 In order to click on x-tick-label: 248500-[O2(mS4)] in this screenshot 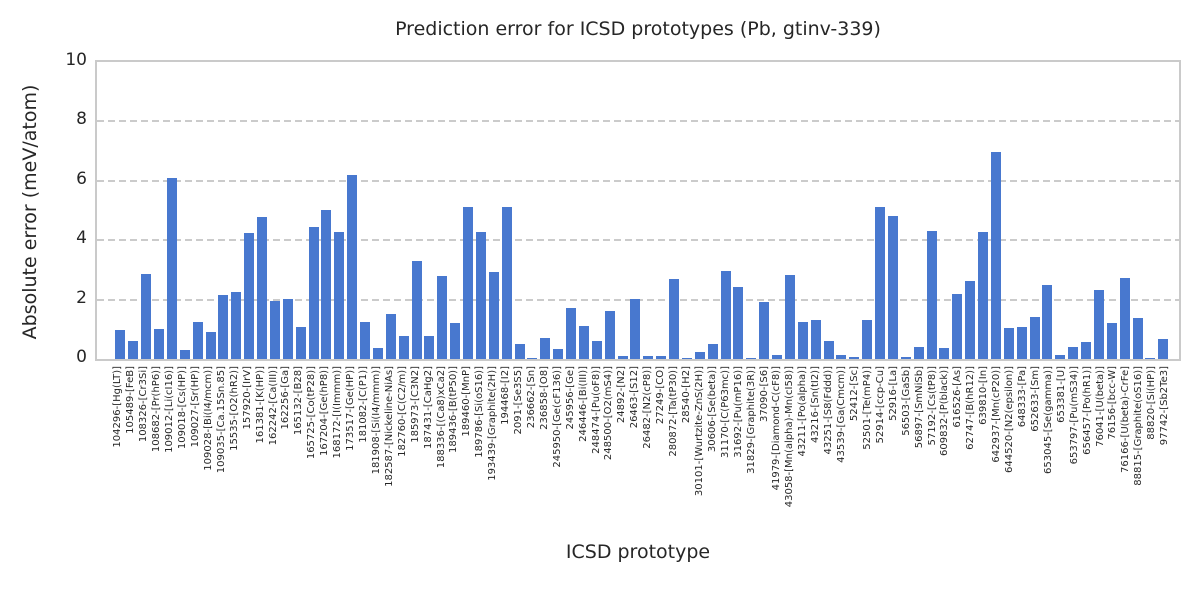, I will do `click(609, 413)`.